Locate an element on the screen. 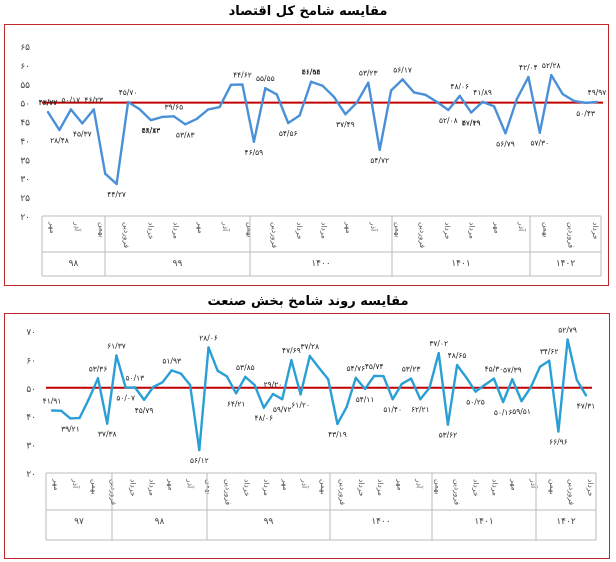  data-label: ۵۹/۵۱ is located at coordinates (521, 411).